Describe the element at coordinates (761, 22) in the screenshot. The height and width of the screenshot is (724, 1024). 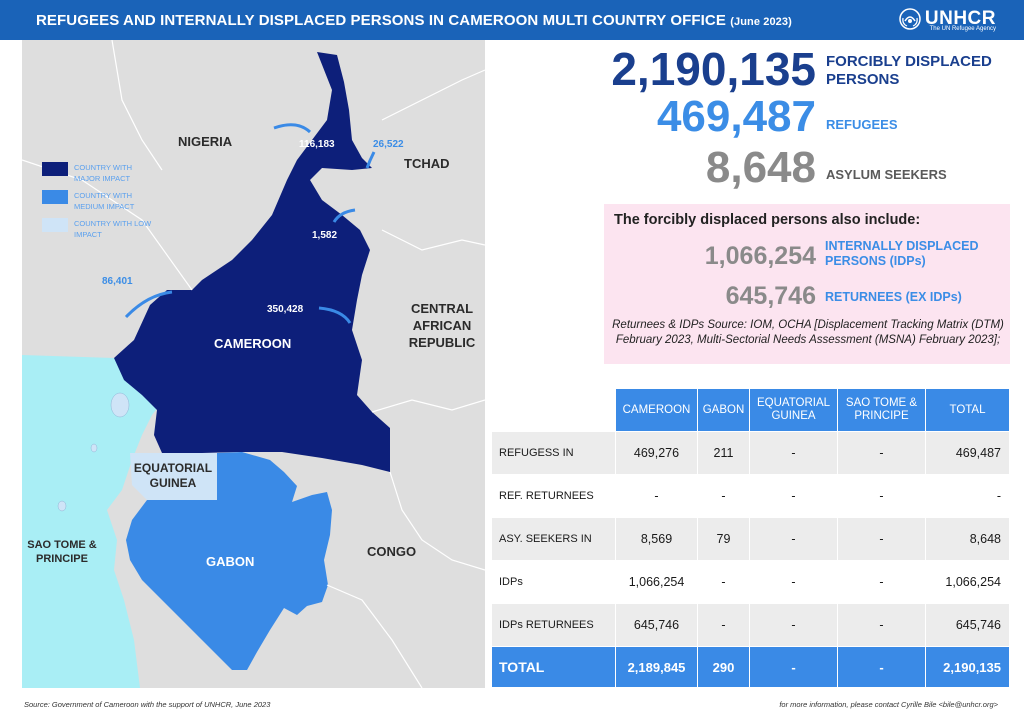
I see `title-date: (June 2023)` at that location.